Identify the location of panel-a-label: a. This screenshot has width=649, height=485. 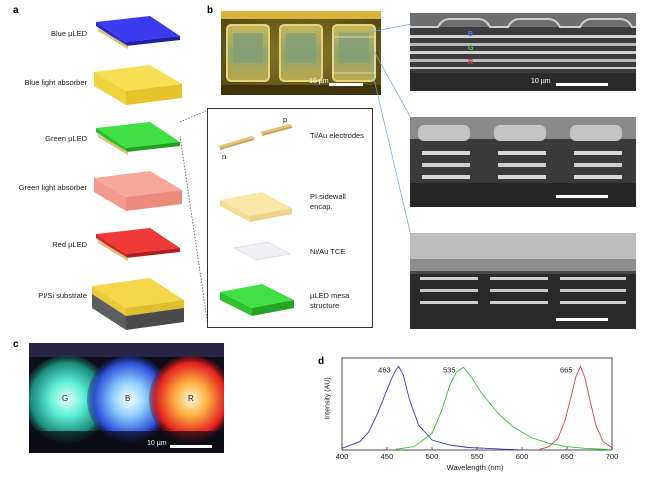
(16, 10).